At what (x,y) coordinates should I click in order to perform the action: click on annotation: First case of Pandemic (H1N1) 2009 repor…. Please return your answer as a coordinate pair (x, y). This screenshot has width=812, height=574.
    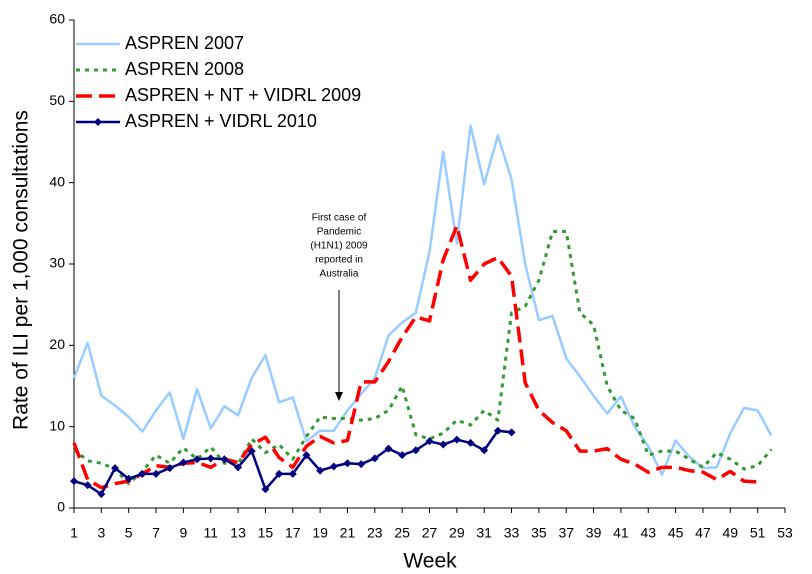
    Looking at the image, I should click on (339, 307).